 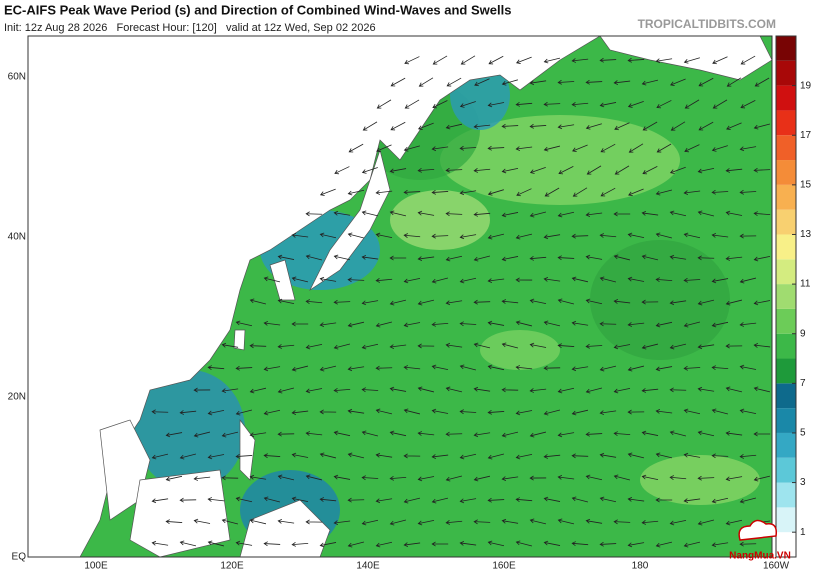 What do you see at coordinates (350, 220) in the screenshot?
I see `japan` at bounding box center [350, 220].